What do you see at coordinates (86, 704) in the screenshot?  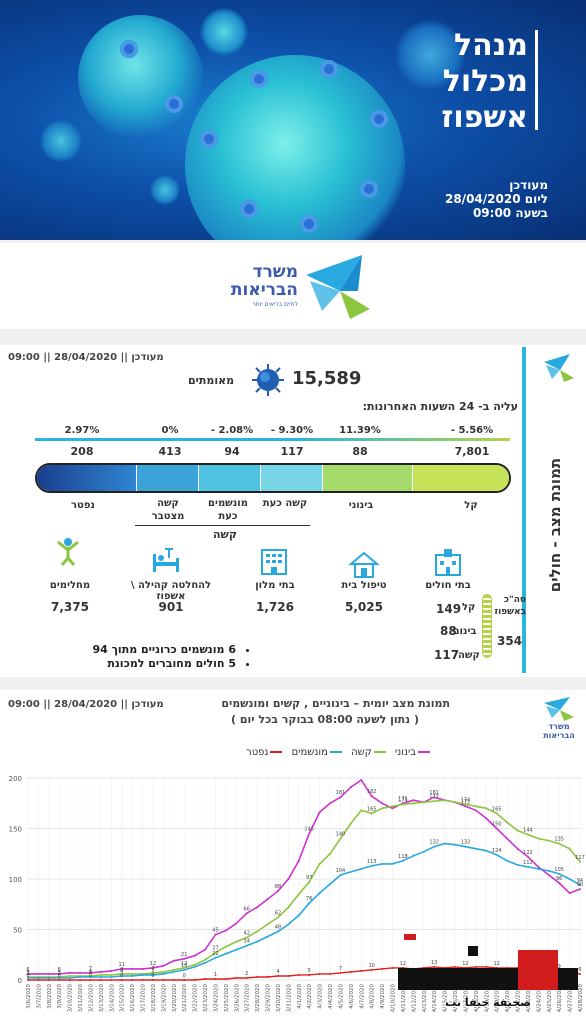 I see `chart-update-stamp: מעודכן || 28/04/2020 || 09:00` at bounding box center [86, 704].